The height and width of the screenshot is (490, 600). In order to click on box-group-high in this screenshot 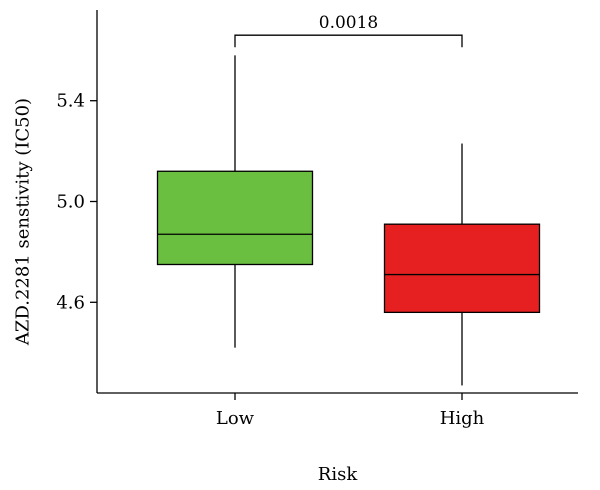, I will do `click(462, 264)`.